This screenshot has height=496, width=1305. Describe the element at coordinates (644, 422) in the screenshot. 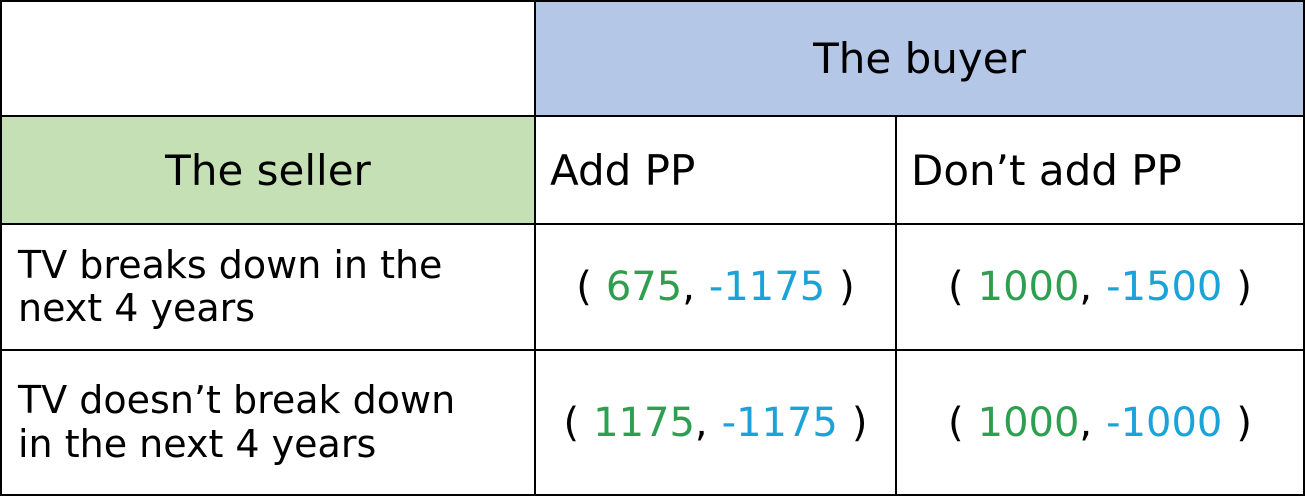

I see `seller-payoff: 1175` at that location.